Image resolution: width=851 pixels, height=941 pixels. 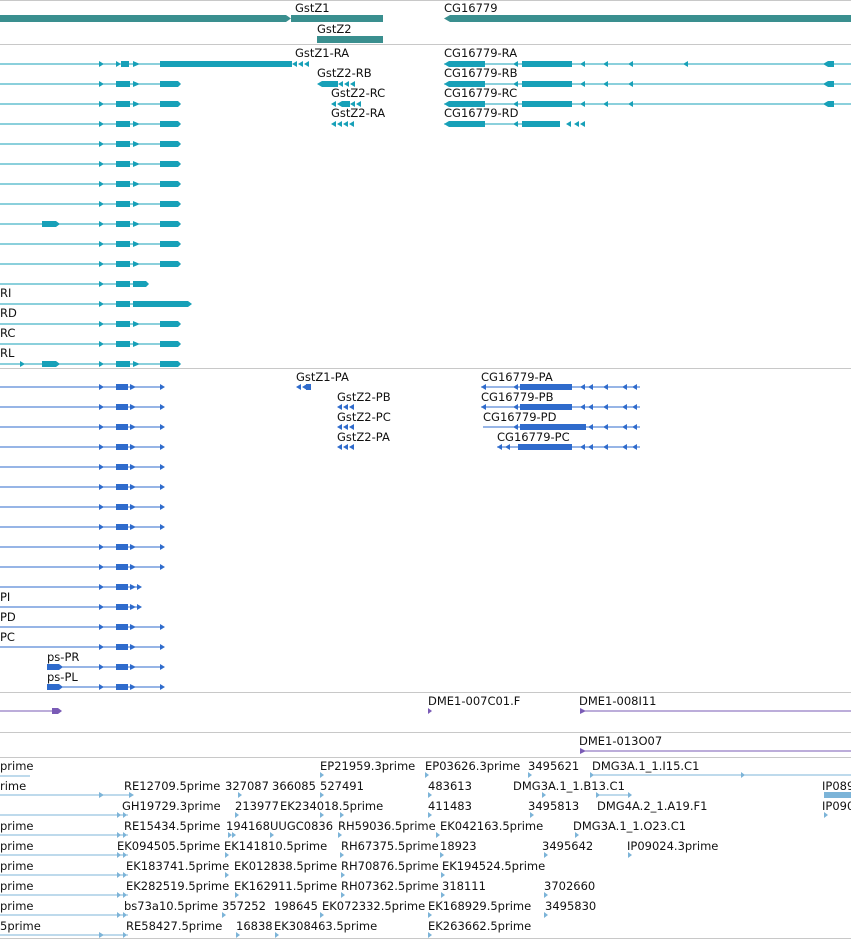 I want to click on protein-label: CG16779-PB, so click(x=517, y=397).